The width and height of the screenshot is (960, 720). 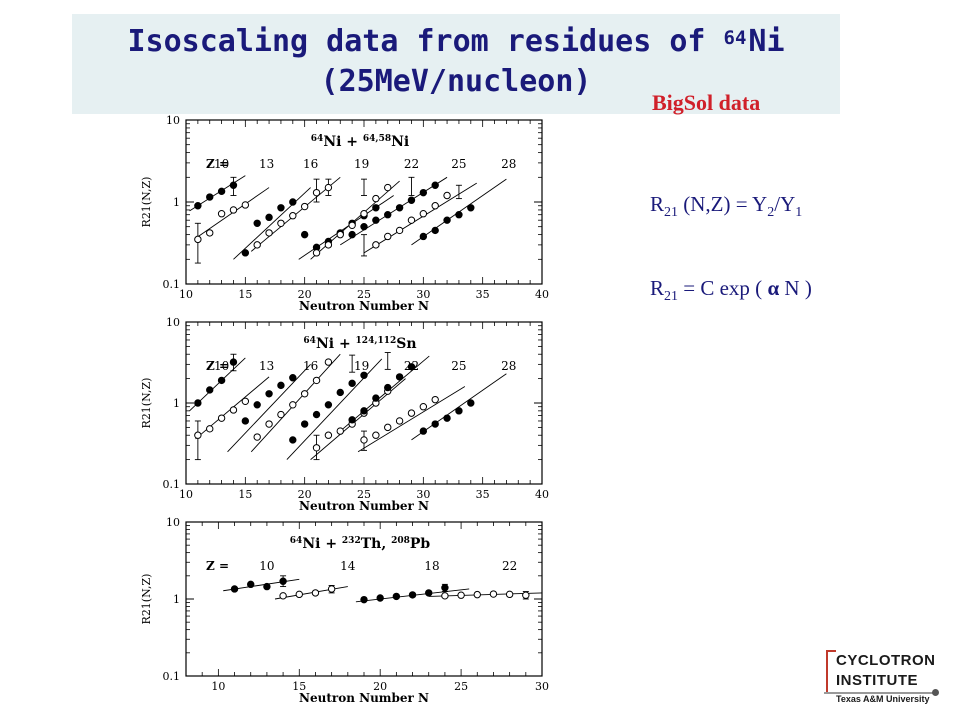 I want to click on reaction-mass-number: 208, so click(x=400, y=541).